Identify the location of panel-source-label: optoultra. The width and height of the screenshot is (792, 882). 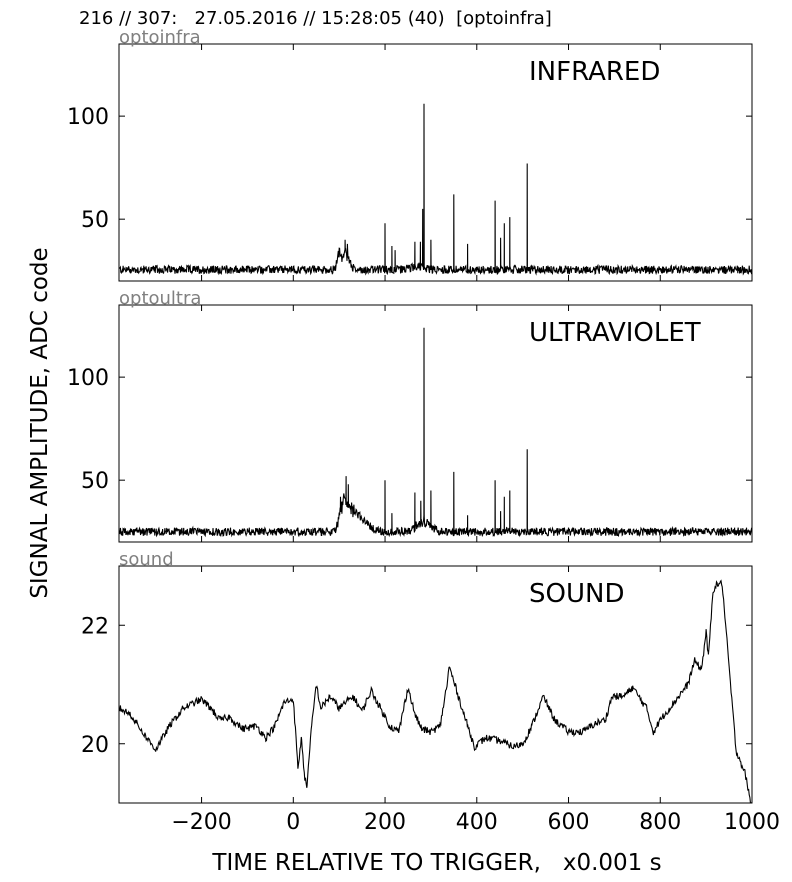
(160, 298).